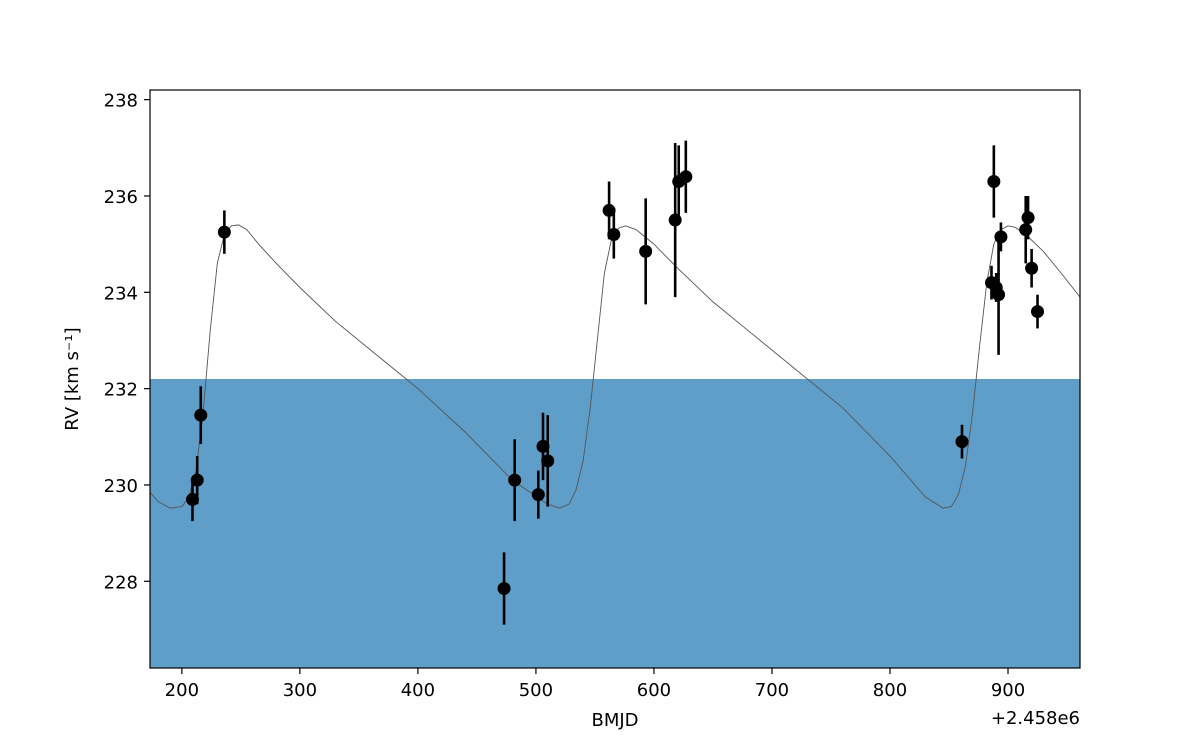 This screenshot has height=750, width=1200. What do you see at coordinates (121, 486) in the screenshot?
I see `y-tick-label: 230` at bounding box center [121, 486].